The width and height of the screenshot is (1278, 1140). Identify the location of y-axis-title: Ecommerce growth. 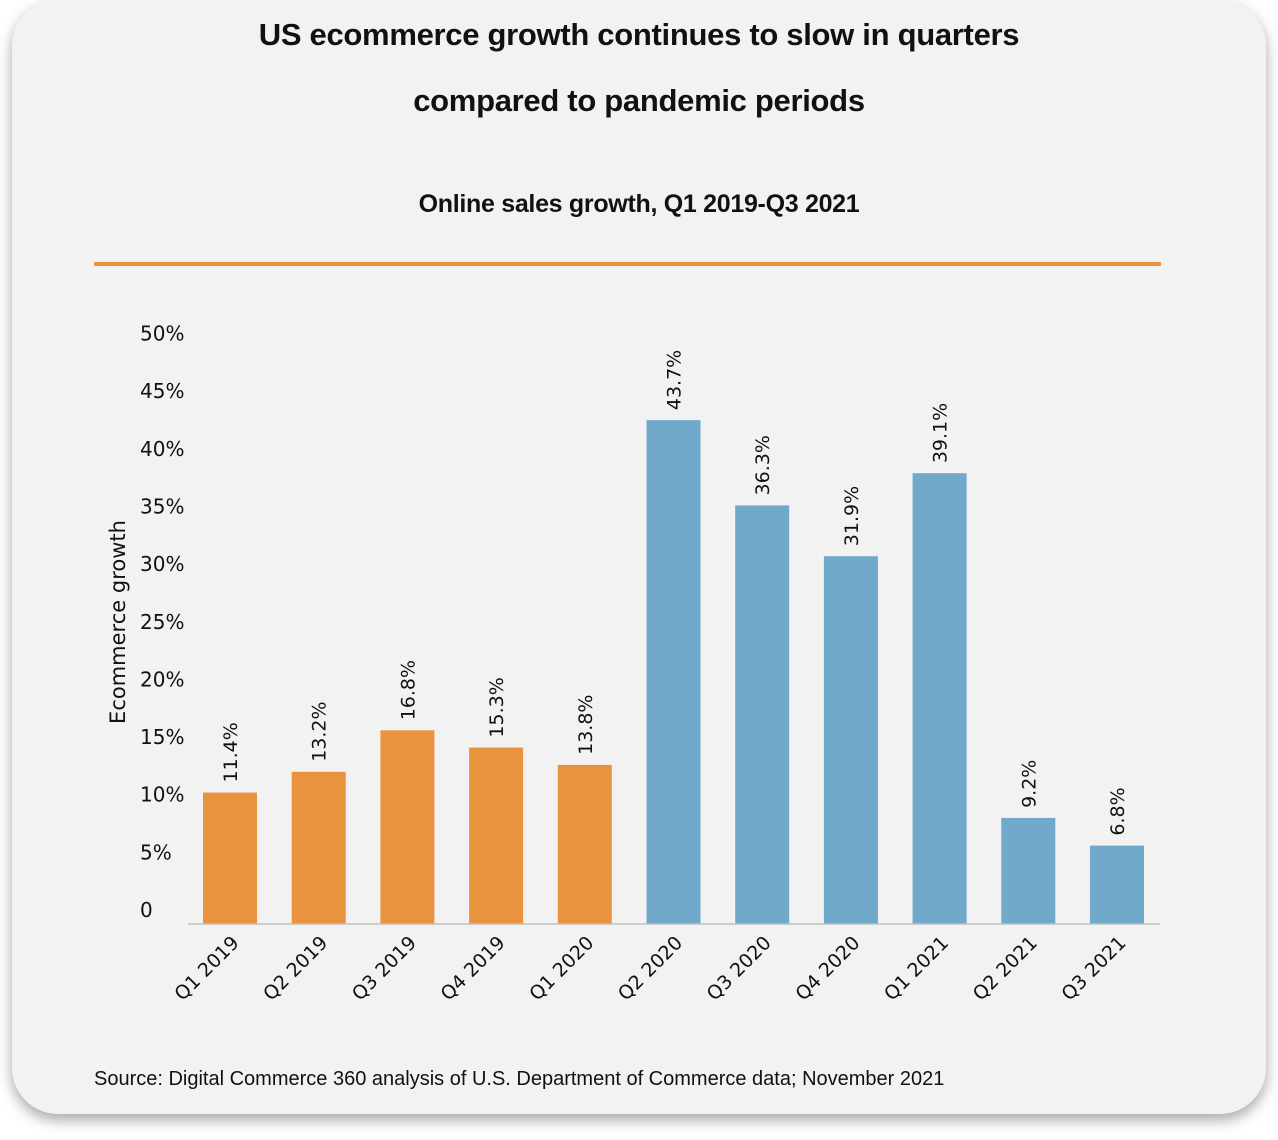
(118, 622).